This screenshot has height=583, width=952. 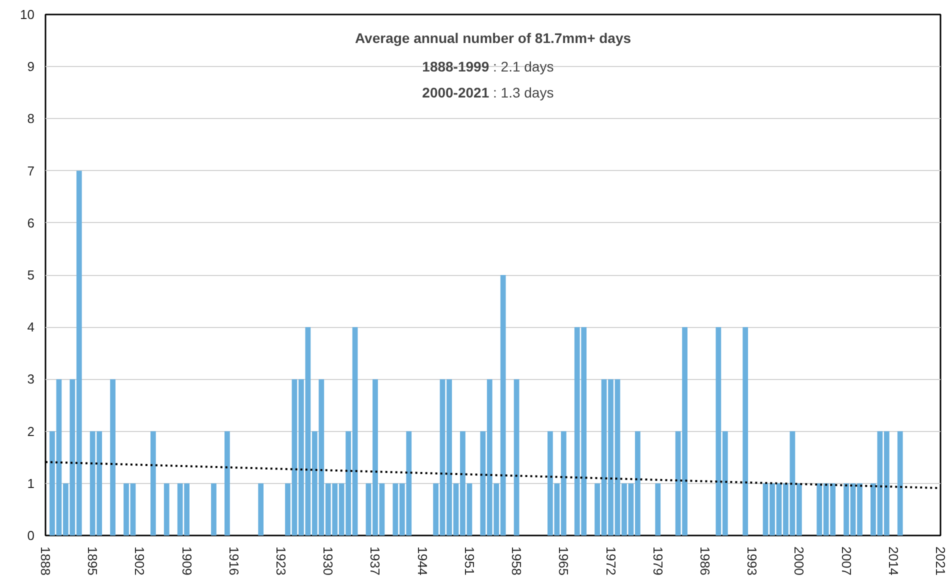 What do you see at coordinates (27, 14) in the screenshot?
I see `y-tick-label: 10` at bounding box center [27, 14].